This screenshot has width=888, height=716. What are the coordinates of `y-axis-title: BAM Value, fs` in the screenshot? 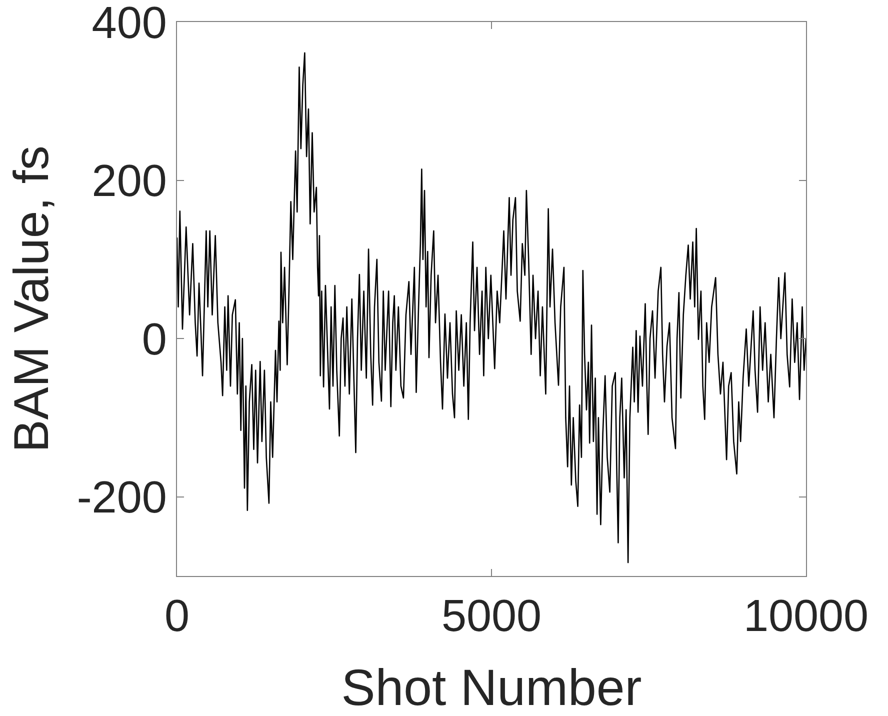 It's located at (32, 299).